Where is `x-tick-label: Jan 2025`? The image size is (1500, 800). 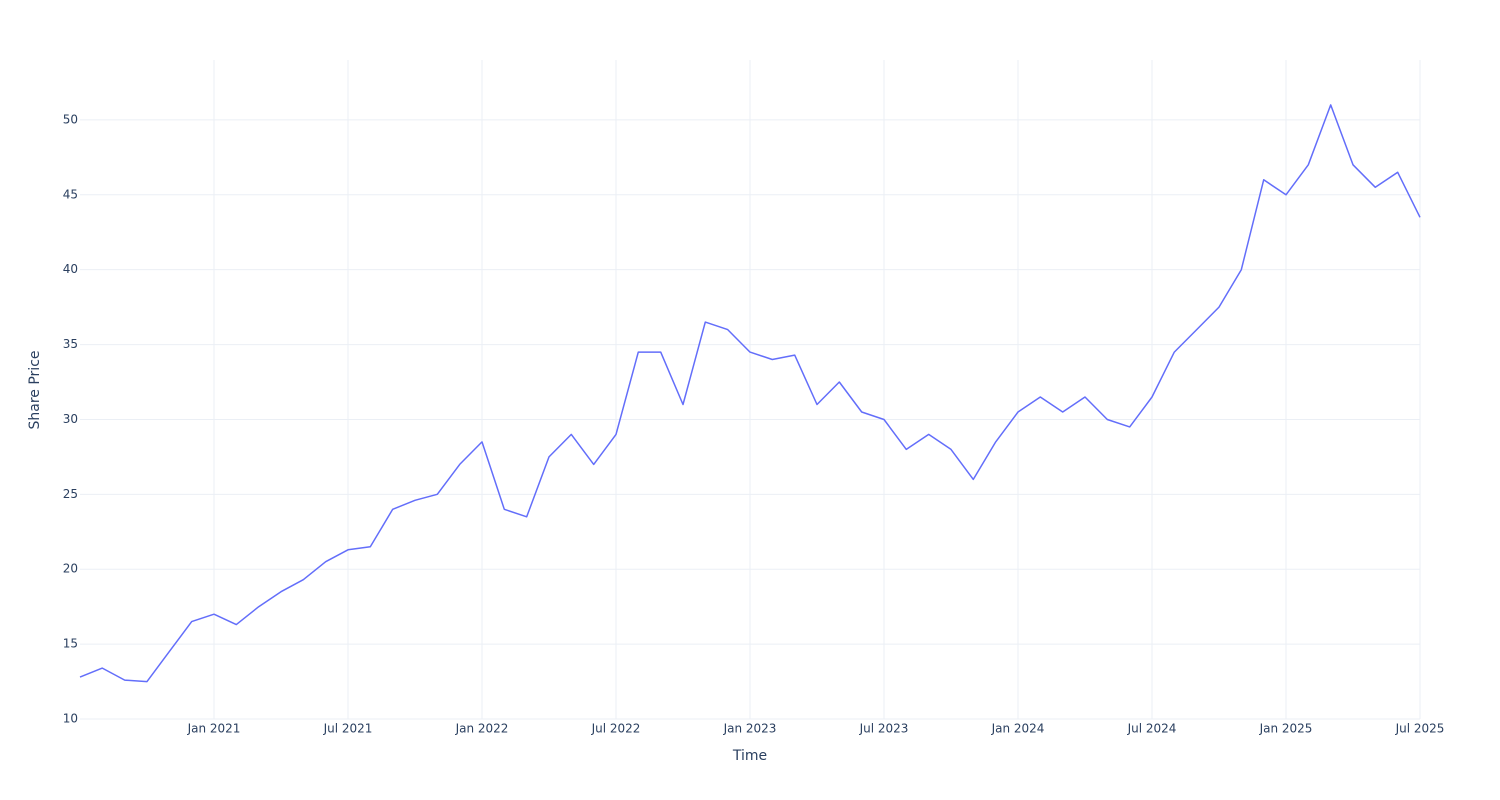
x-tick-label: Jan 2025 is located at coordinates (1286, 729).